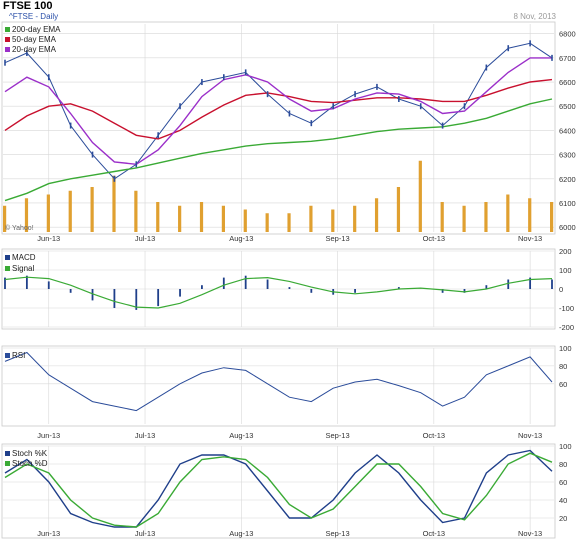 The image size is (584, 545). Describe the element at coordinates (567, 227) in the screenshot. I see `y-tick-label: 6000` at that location.